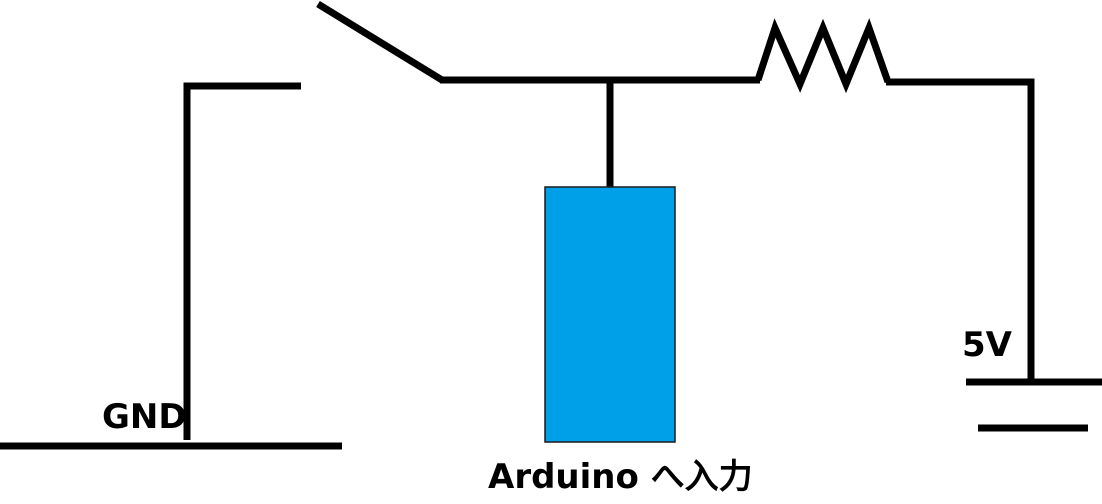  Describe the element at coordinates (987, 345) in the screenshot. I see `supply-label: 5V` at that location.